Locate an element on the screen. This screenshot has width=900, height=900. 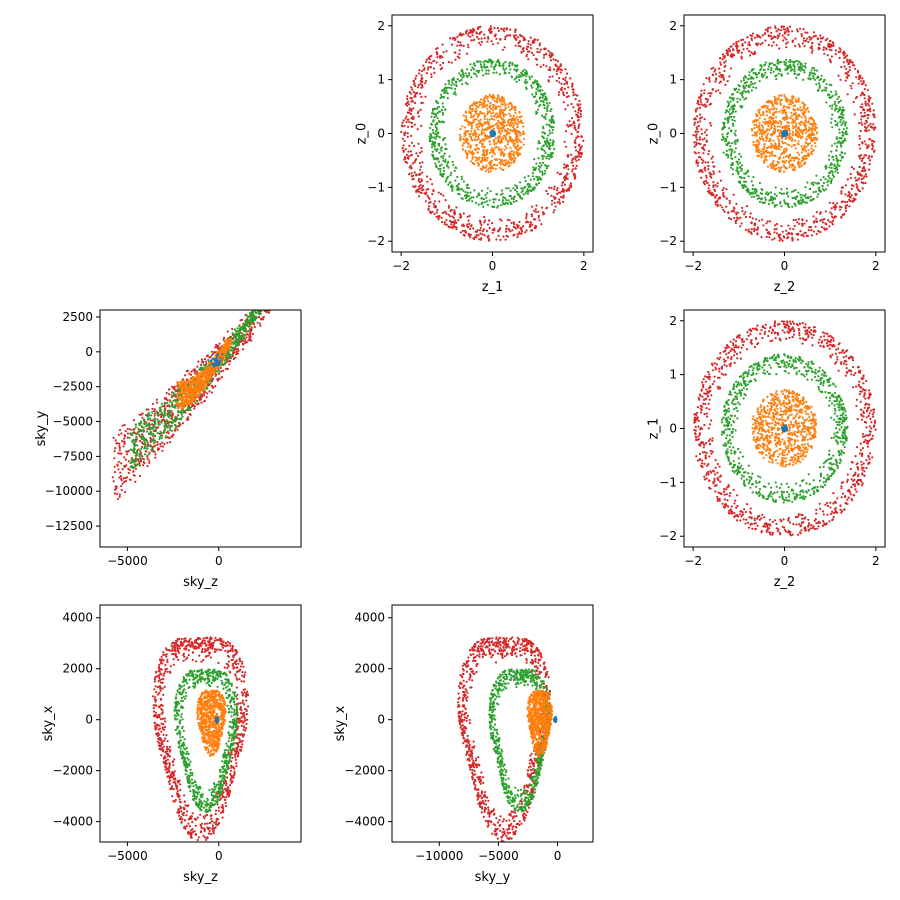
x-tick-label: 0 is located at coordinates (785, 266).